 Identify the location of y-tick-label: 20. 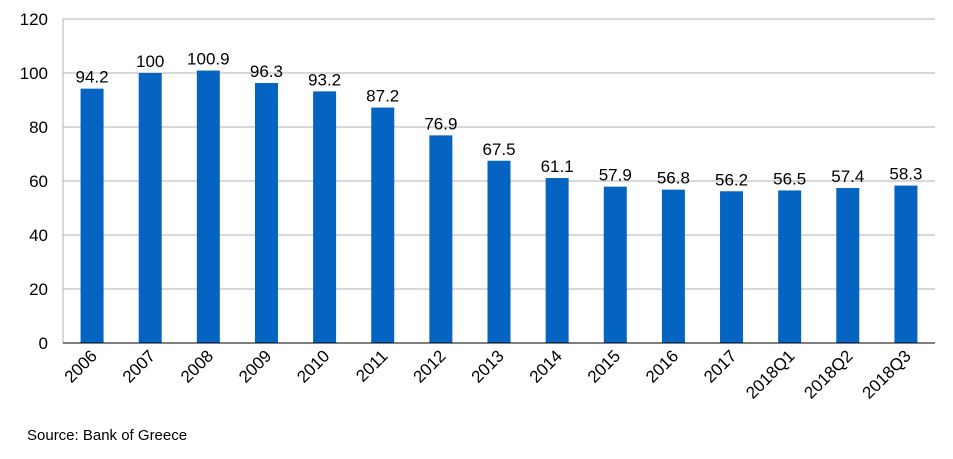
(38, 289).